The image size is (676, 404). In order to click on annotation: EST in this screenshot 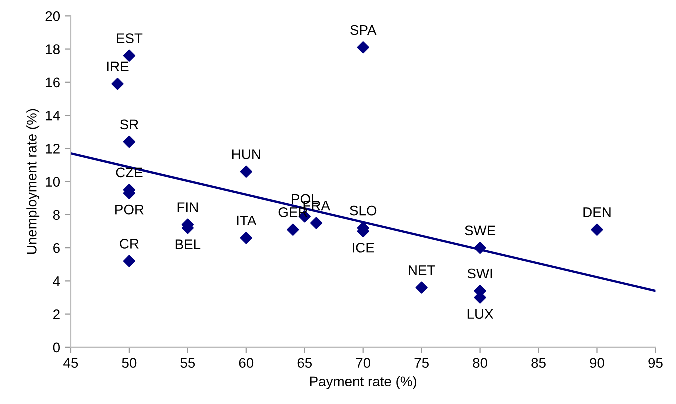, I will do `click(130, 39)`.